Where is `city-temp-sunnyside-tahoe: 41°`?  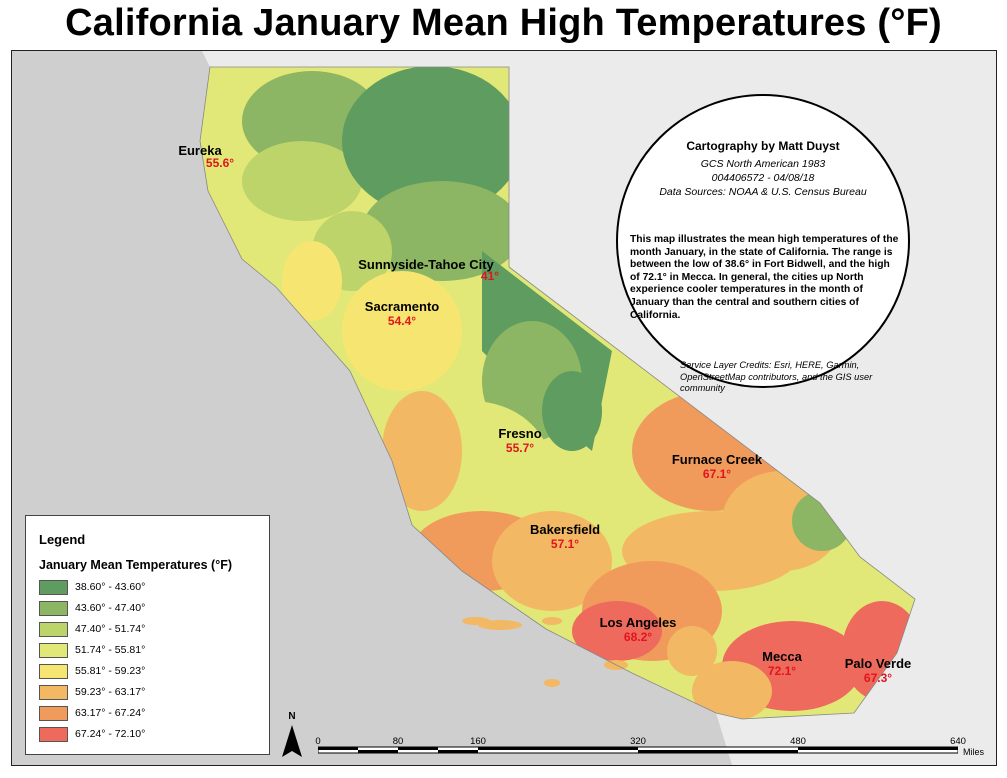
city-temp-sunnyside-tahoe: 41° is located at coordinates (490, 276).